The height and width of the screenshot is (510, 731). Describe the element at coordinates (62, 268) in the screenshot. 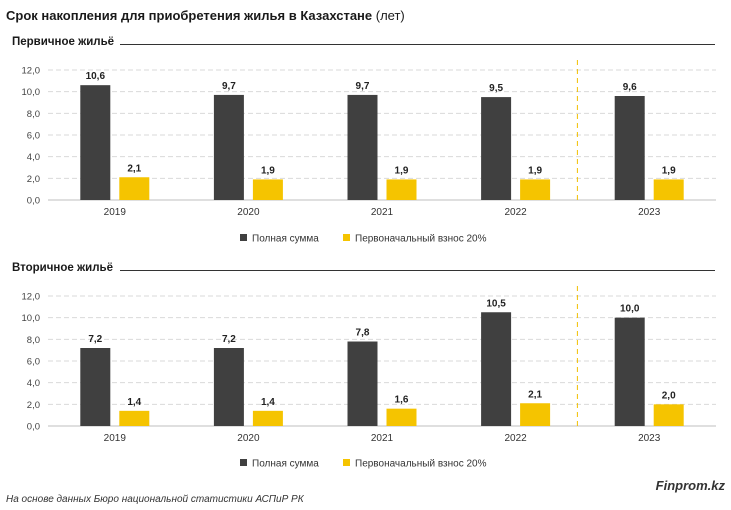

I see `section-title-secondary: Вторичное жильё` at that location.